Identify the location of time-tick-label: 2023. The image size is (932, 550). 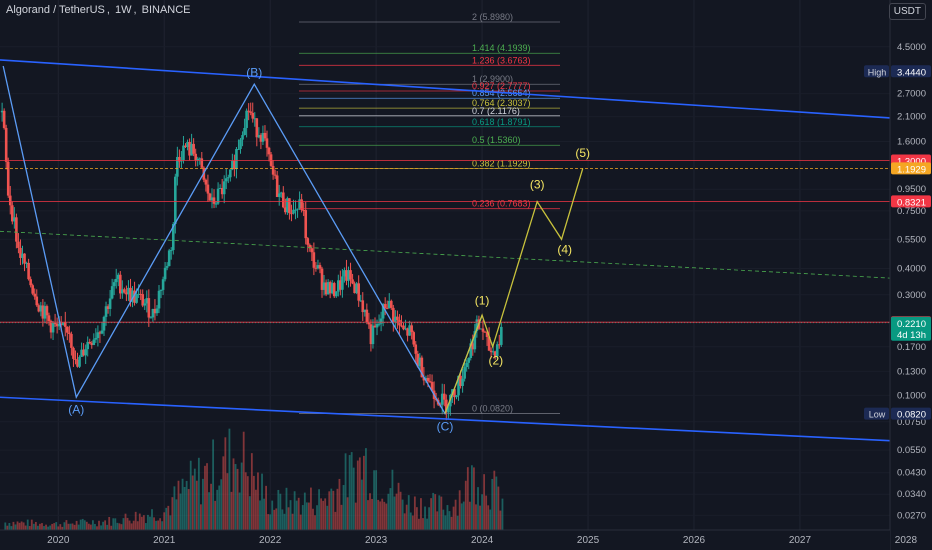
(376, 540).